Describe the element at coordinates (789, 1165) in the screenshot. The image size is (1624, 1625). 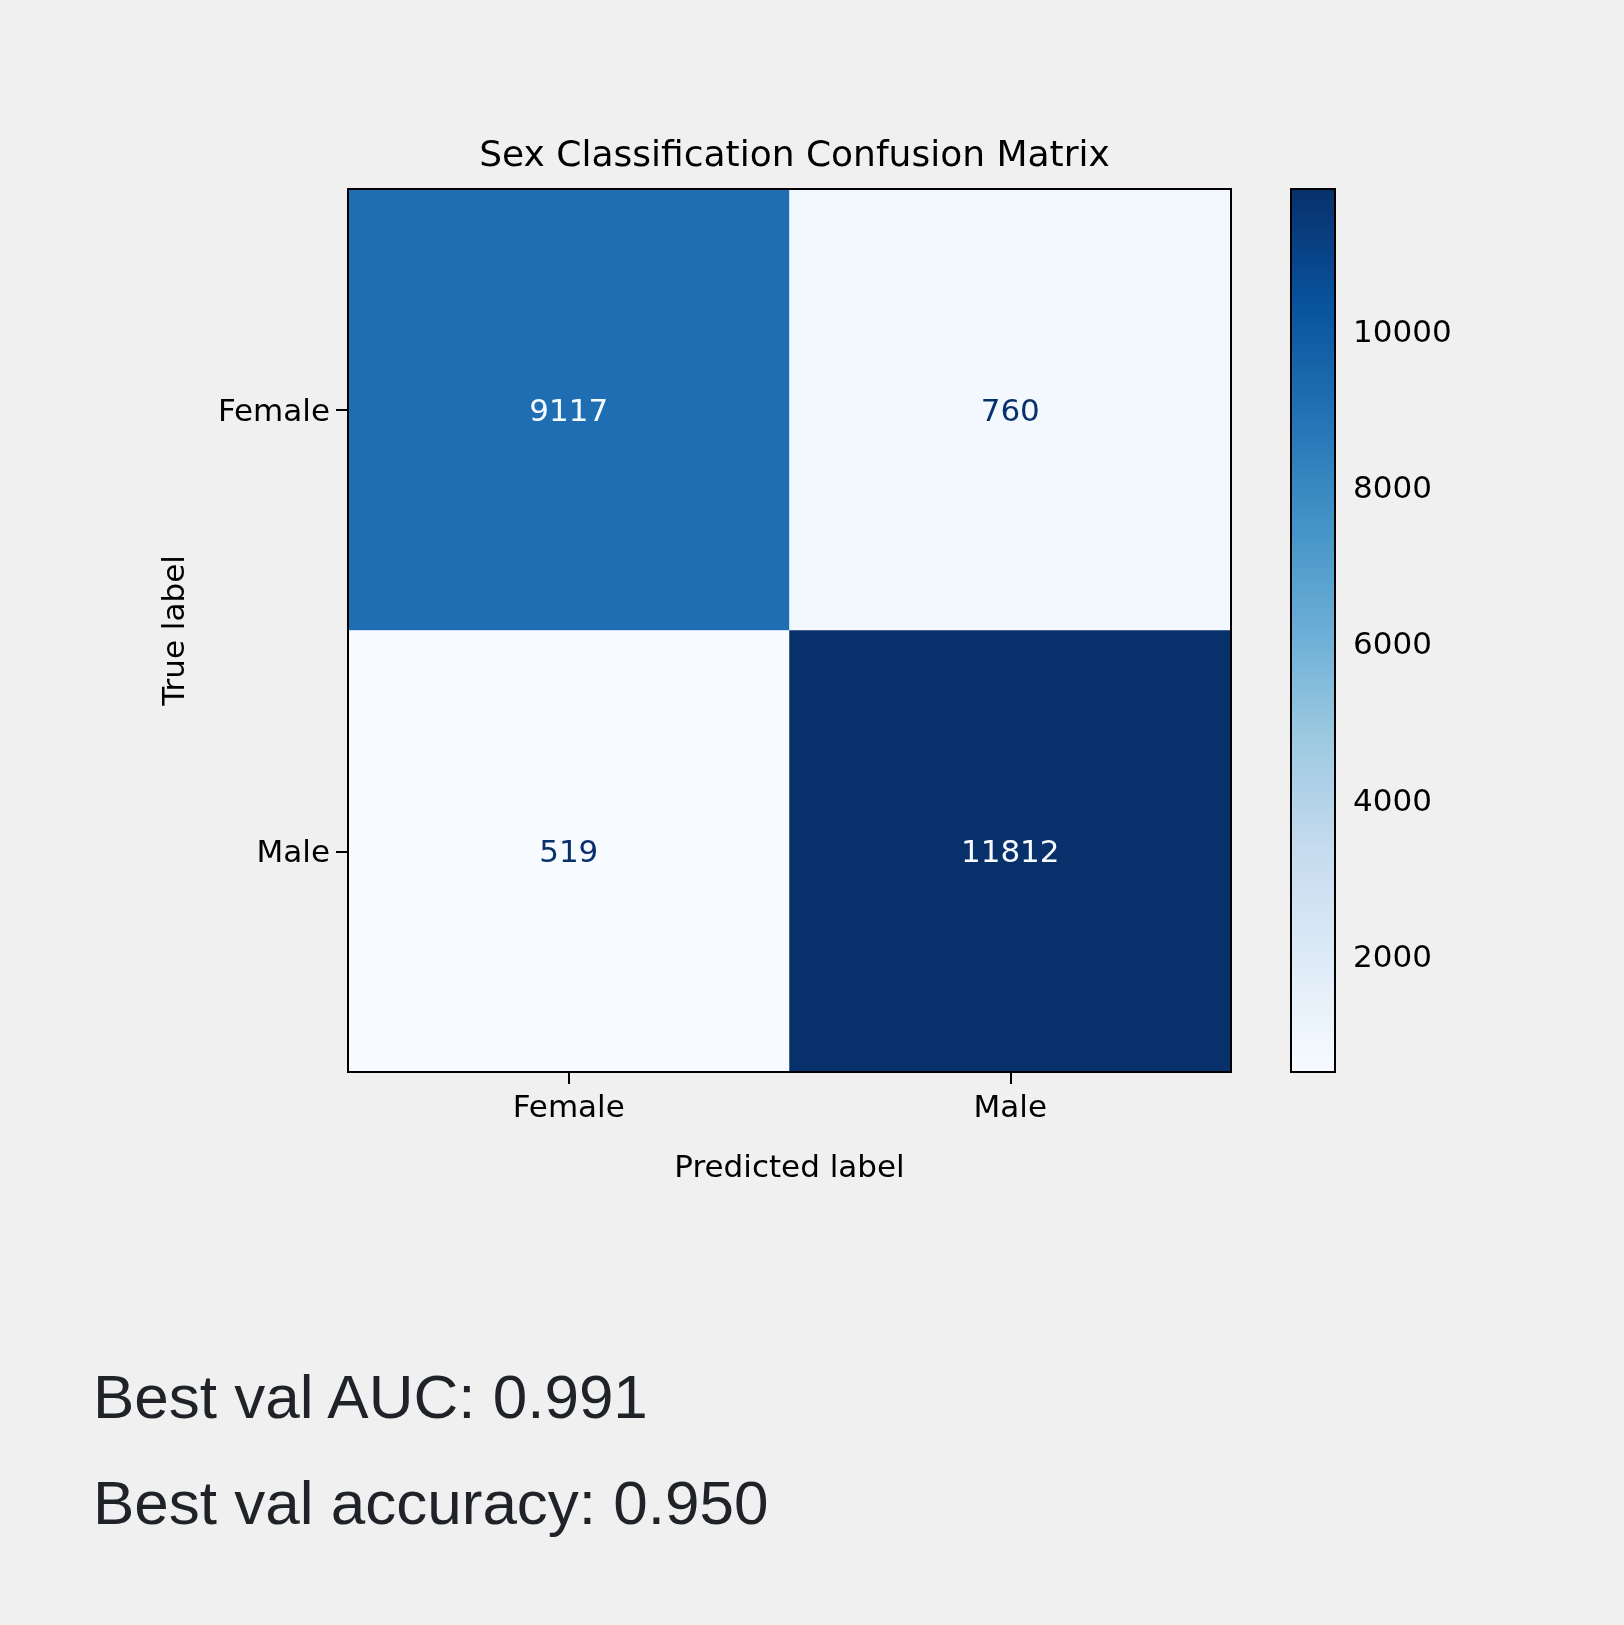
I see `x-axis-title: Predicted label` at that location.